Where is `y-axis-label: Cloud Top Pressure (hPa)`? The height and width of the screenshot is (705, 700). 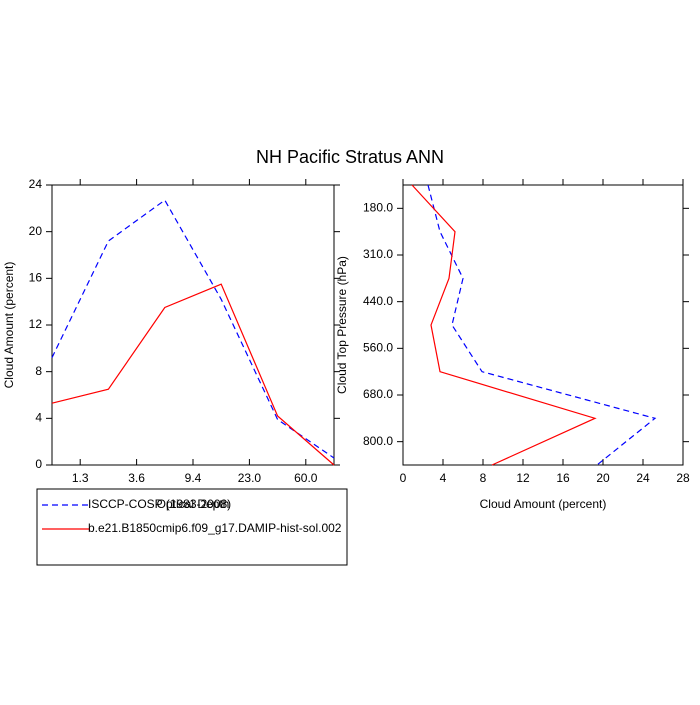
y-axis-label: Cloud Top Pressure (hPa) is located at coordinates (342, 325).